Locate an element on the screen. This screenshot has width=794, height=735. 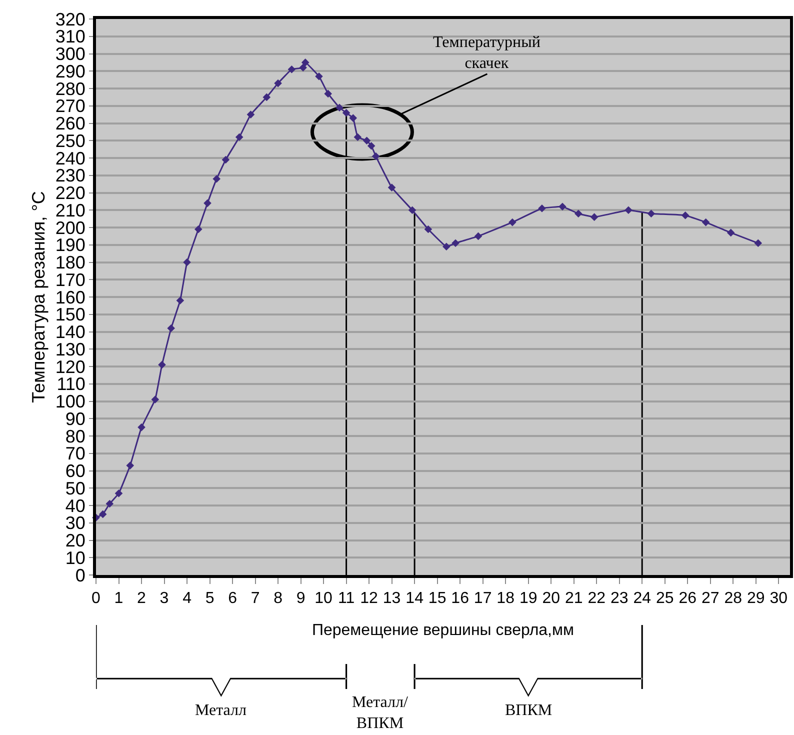
x-tick-label: 1 is located at coordinates (119, 599).